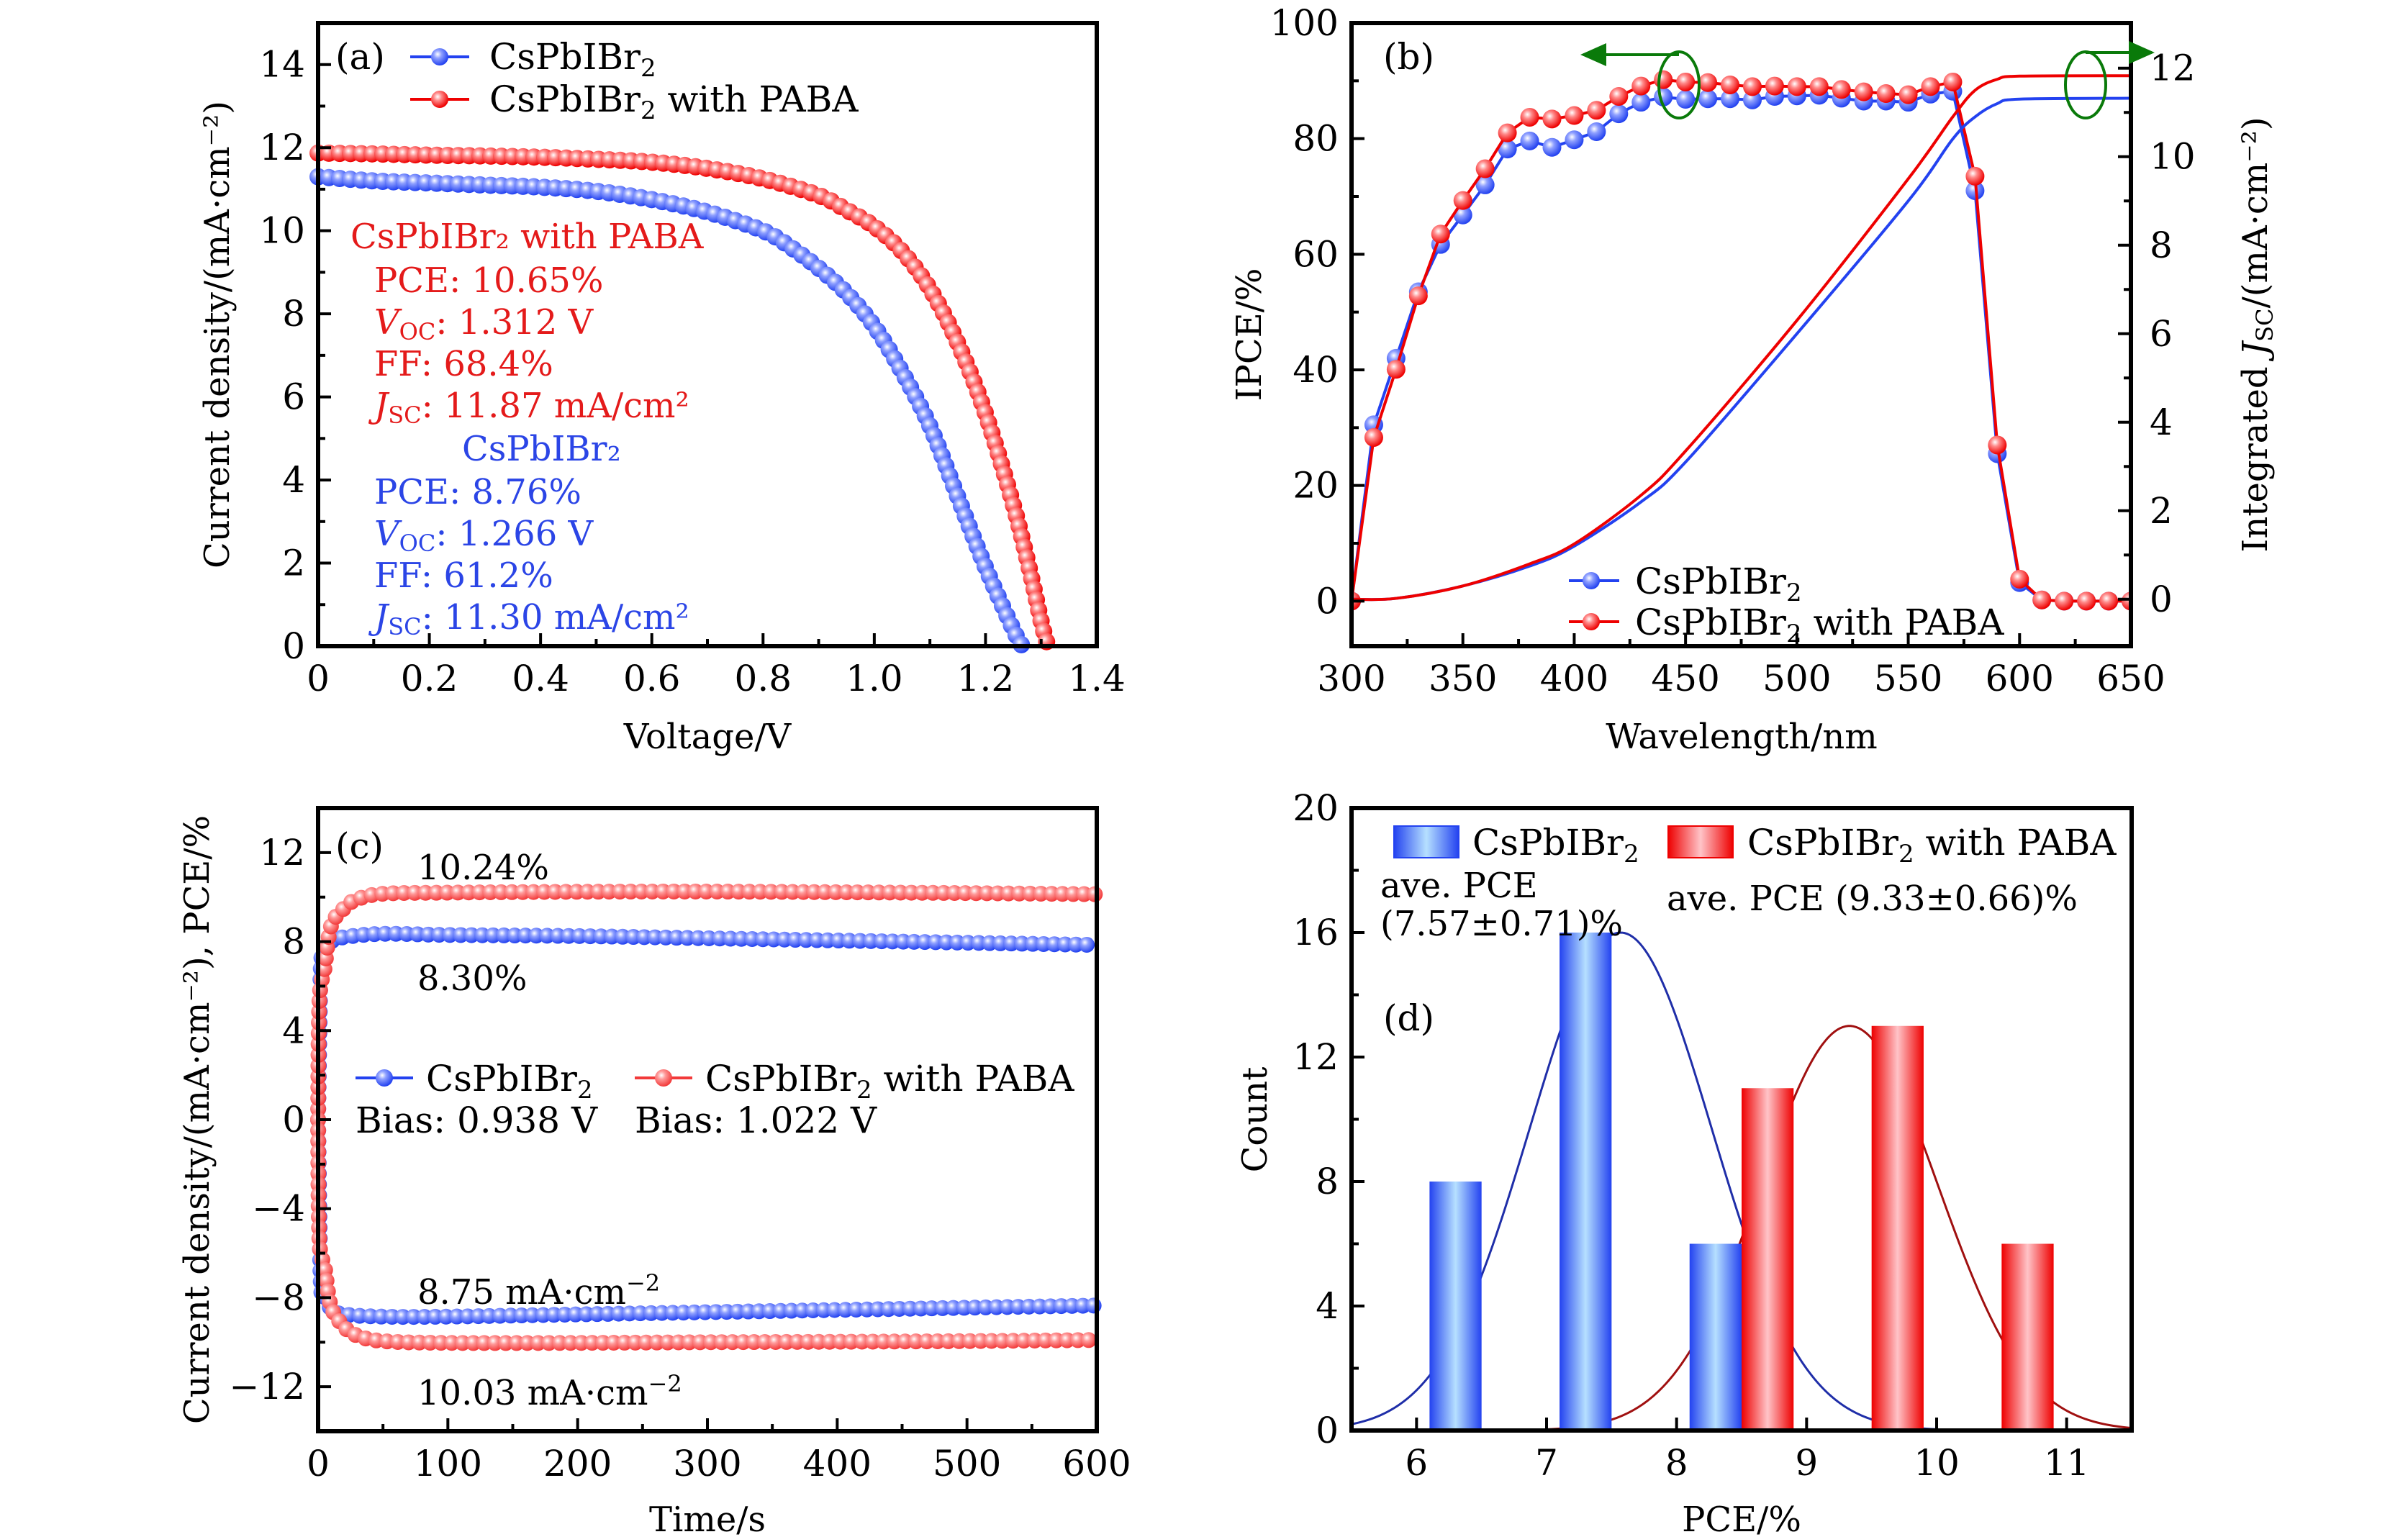 The width and height of the screenshot is (2408, 1537). I want to click on legend-paba-bias: Bias: 1.022 V, so click(756, 1120).